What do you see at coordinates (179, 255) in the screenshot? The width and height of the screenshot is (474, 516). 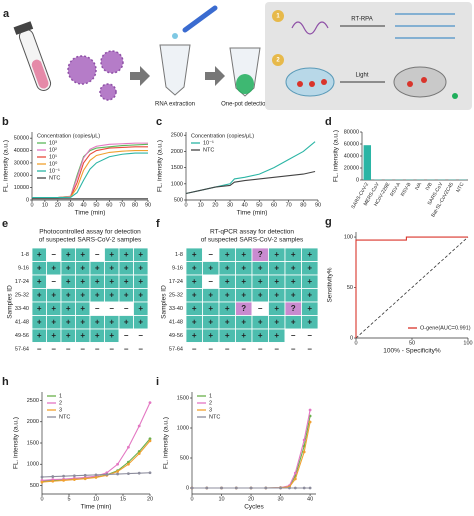 I see `row-label: 1-8` at bounding box center [179, 255].